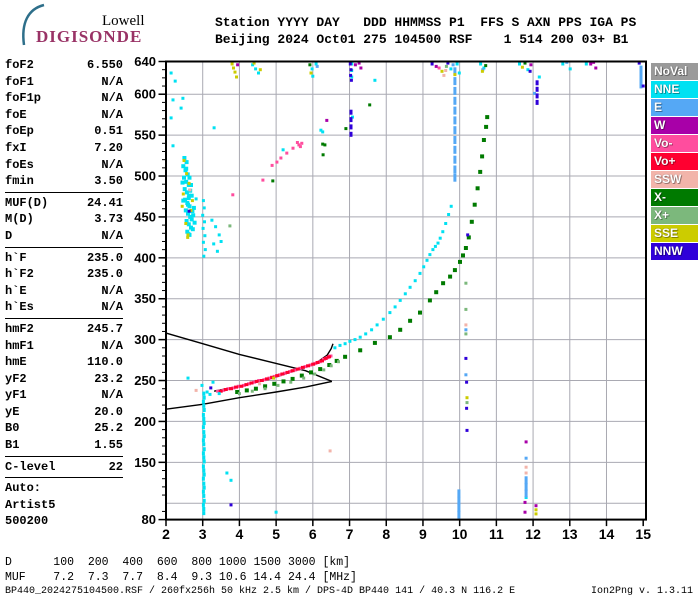  I want to click on series-secondary-vertical-NNE, so click(212, 228).